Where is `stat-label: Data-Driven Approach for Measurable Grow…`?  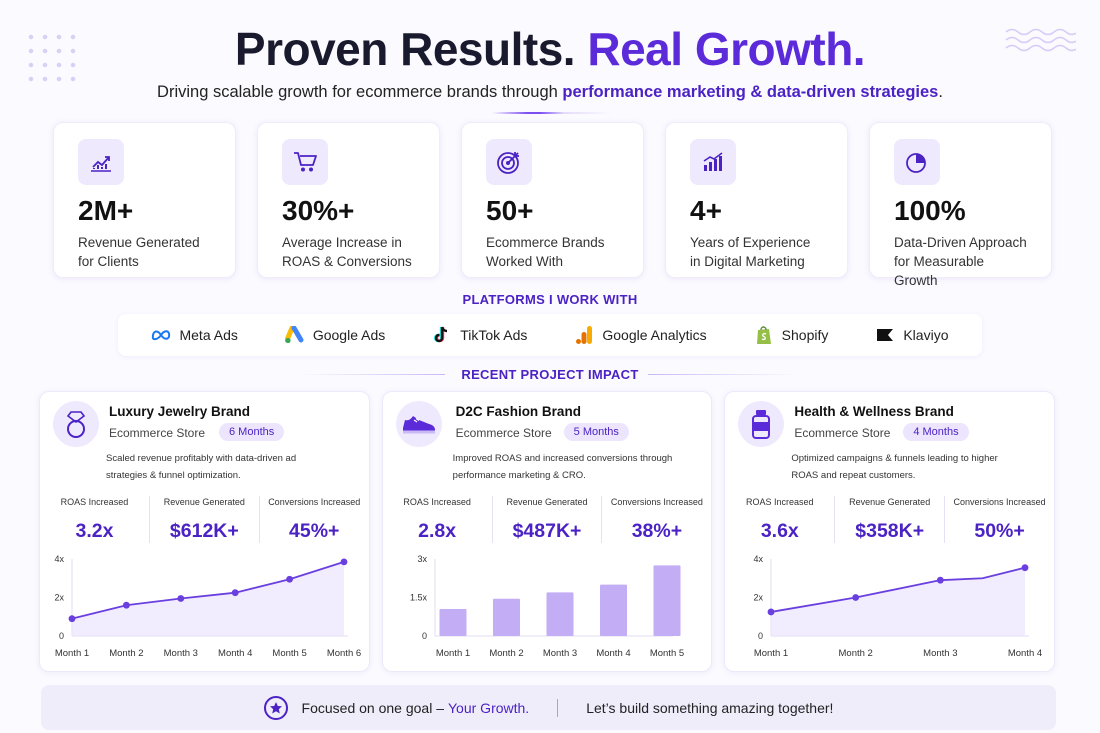
stat-label: Data-Driven Approach for Measurable Grow… is located at coordinates (960, 261).